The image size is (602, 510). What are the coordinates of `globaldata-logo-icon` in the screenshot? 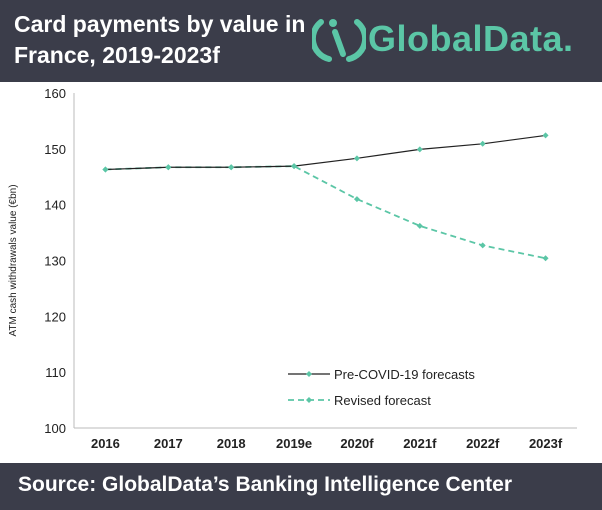 It's located at (339, 40).